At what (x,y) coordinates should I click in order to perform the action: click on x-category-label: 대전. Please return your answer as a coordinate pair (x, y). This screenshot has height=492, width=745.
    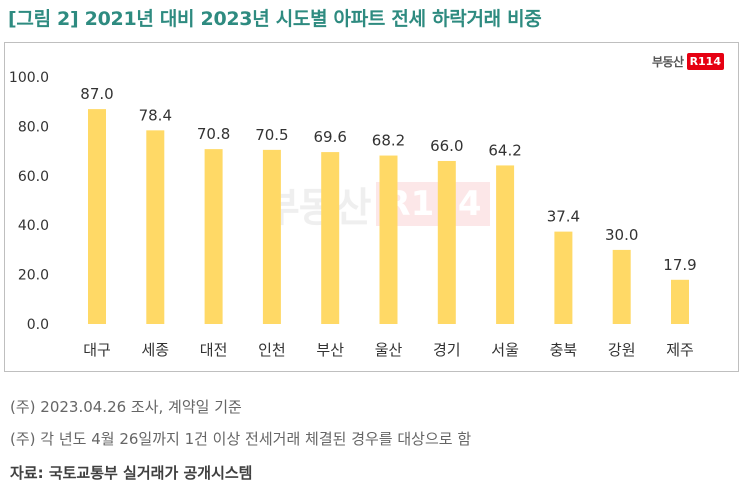
    Looking at the image, I should click on (214, 350).